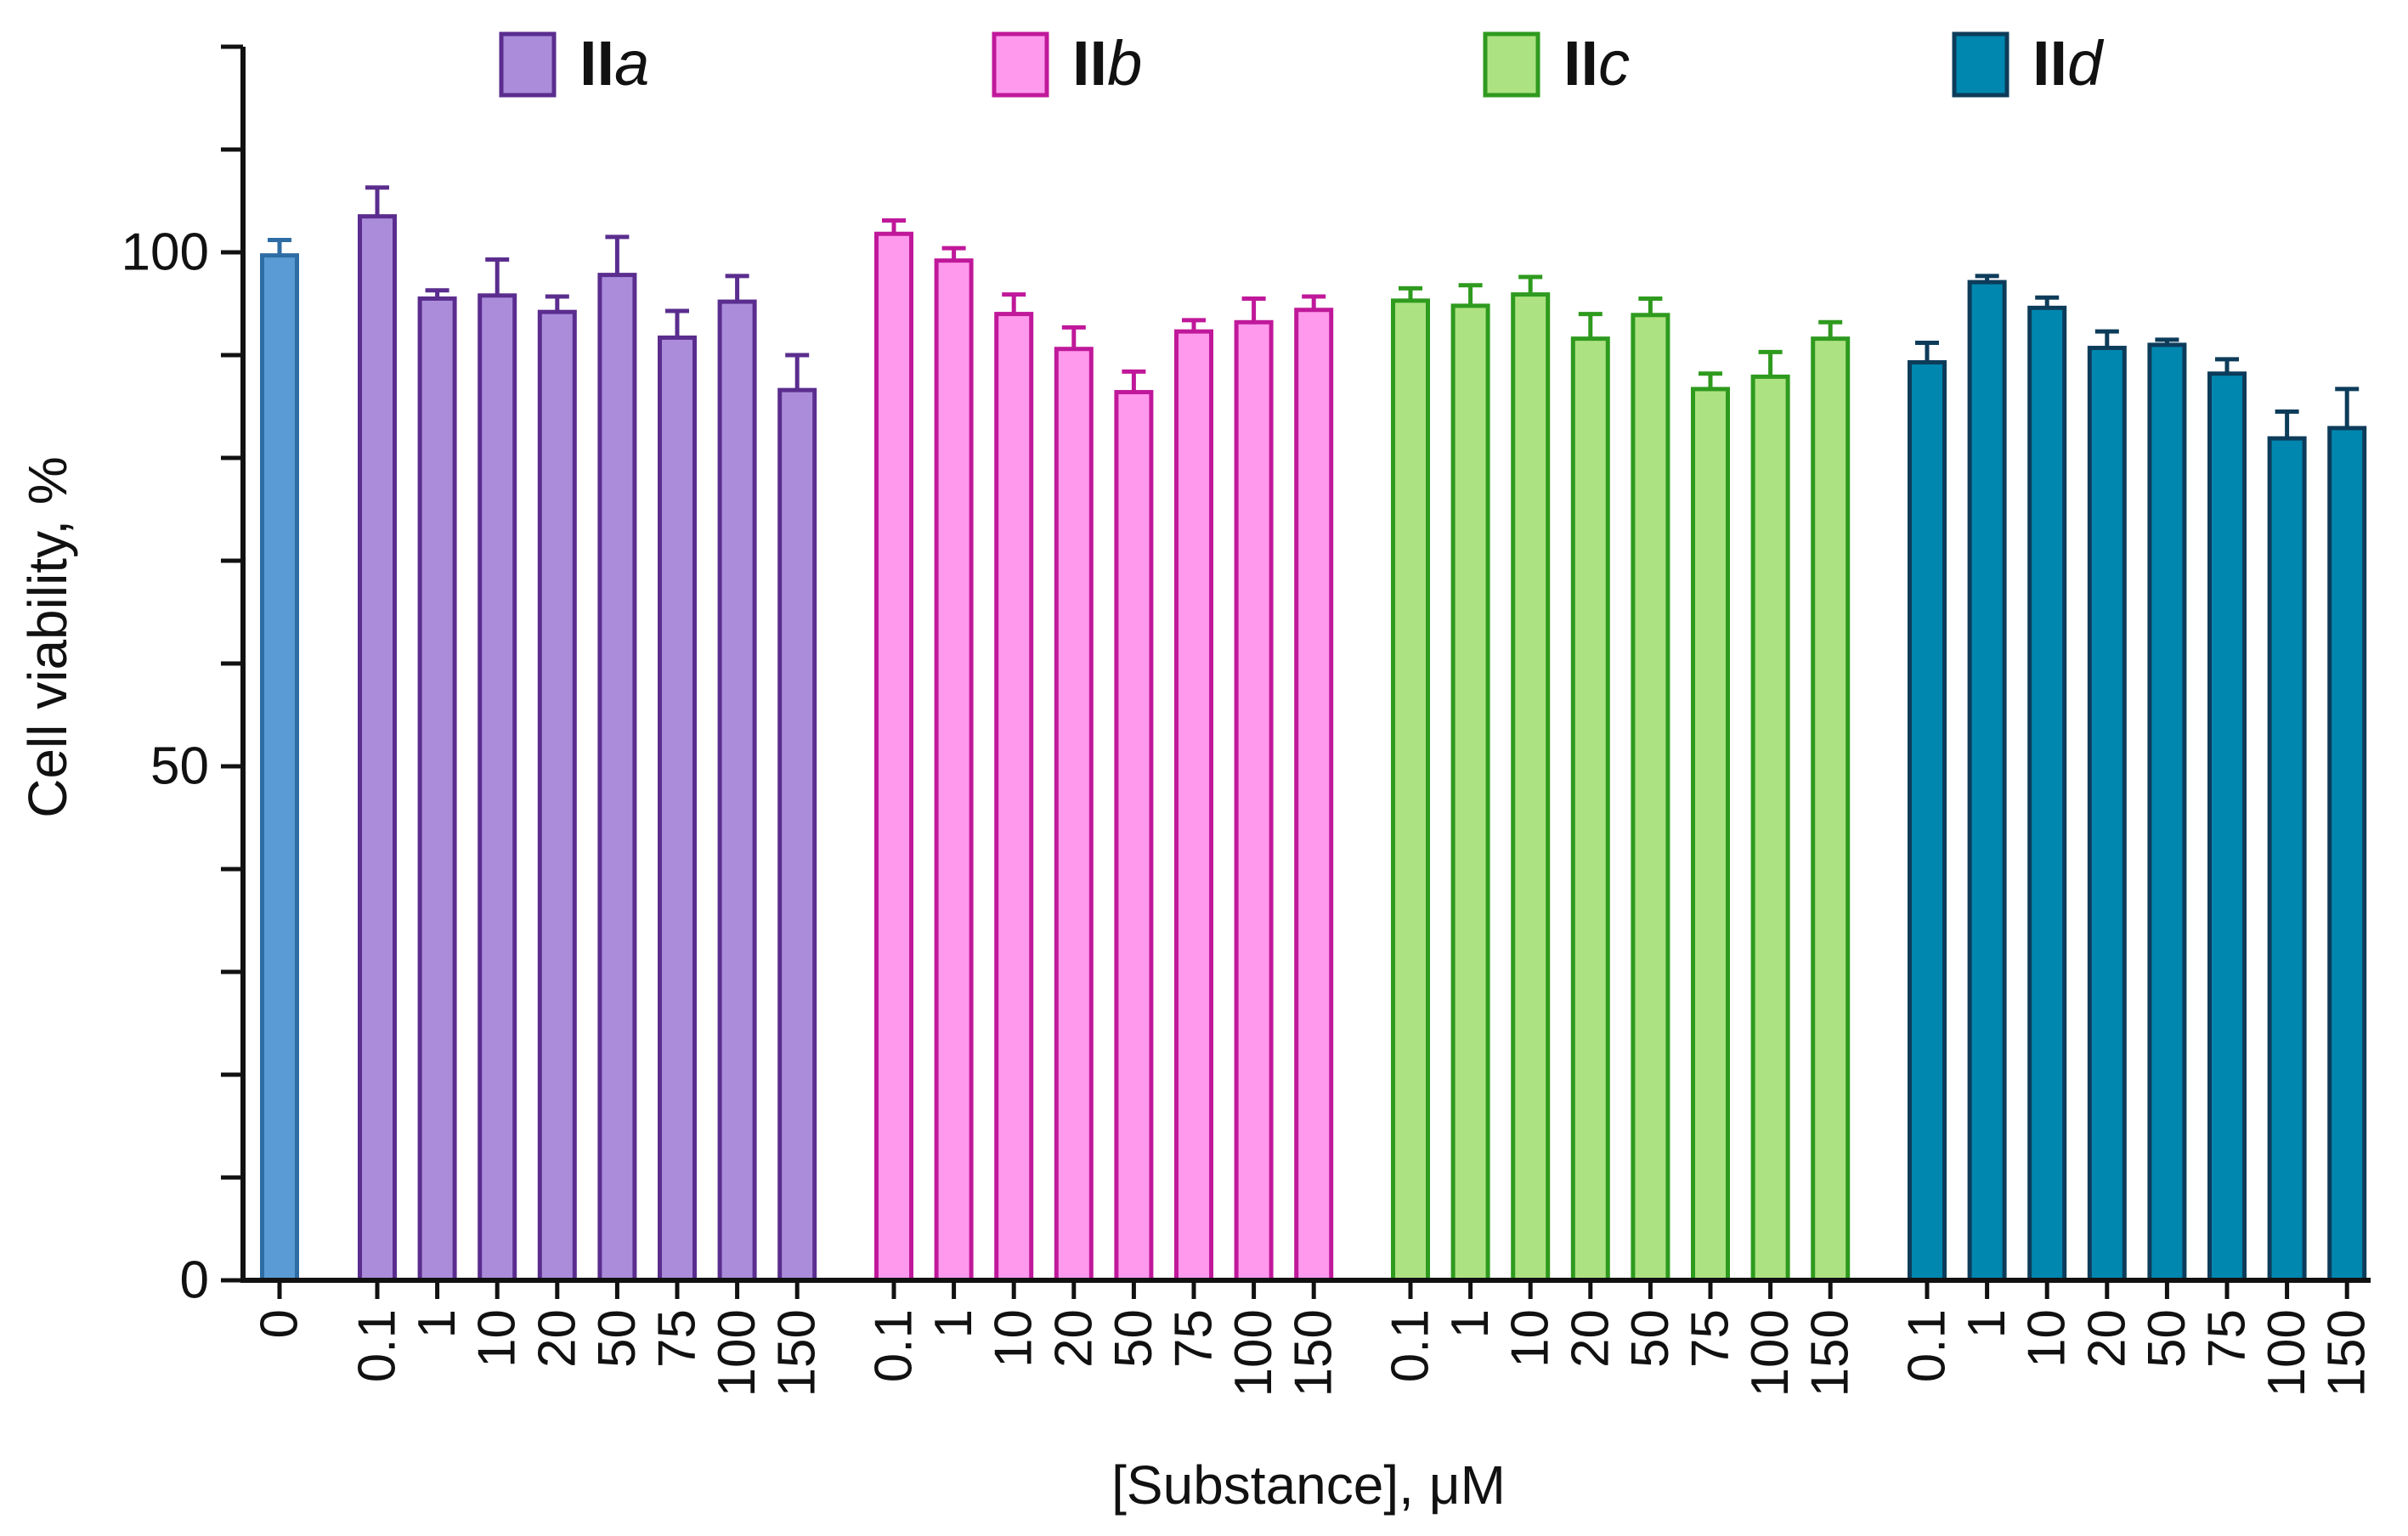 Image resolution: width=2408 pixels, height=1536 pixels. I want to click on bar-IId-0.1, so click(1927, 821).